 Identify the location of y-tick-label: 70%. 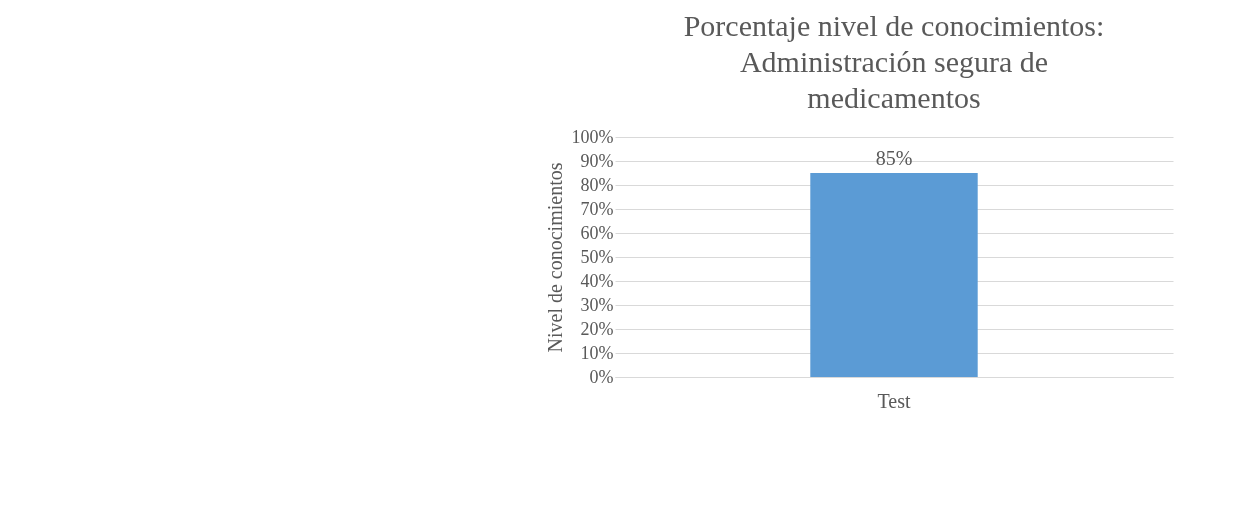
(597, 208).